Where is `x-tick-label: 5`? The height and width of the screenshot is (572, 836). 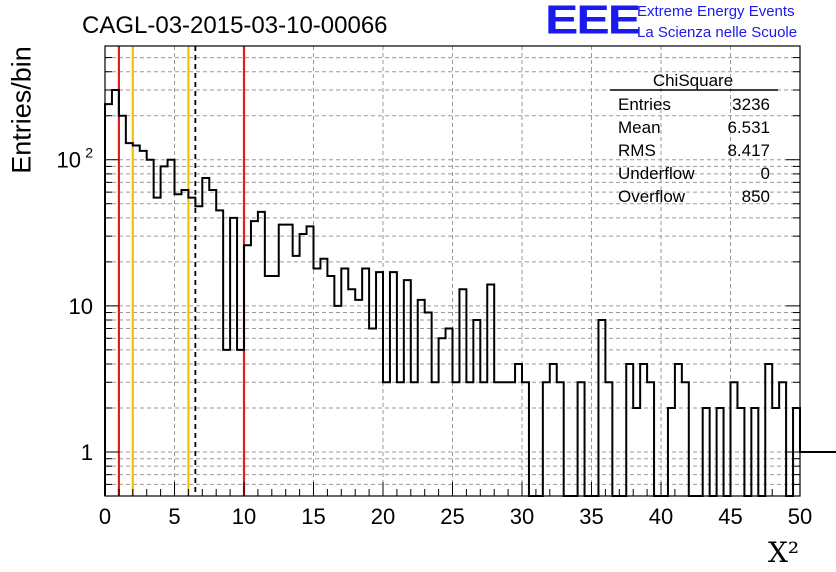 x-tick-label: 5 is located at coordinates (174, 516).